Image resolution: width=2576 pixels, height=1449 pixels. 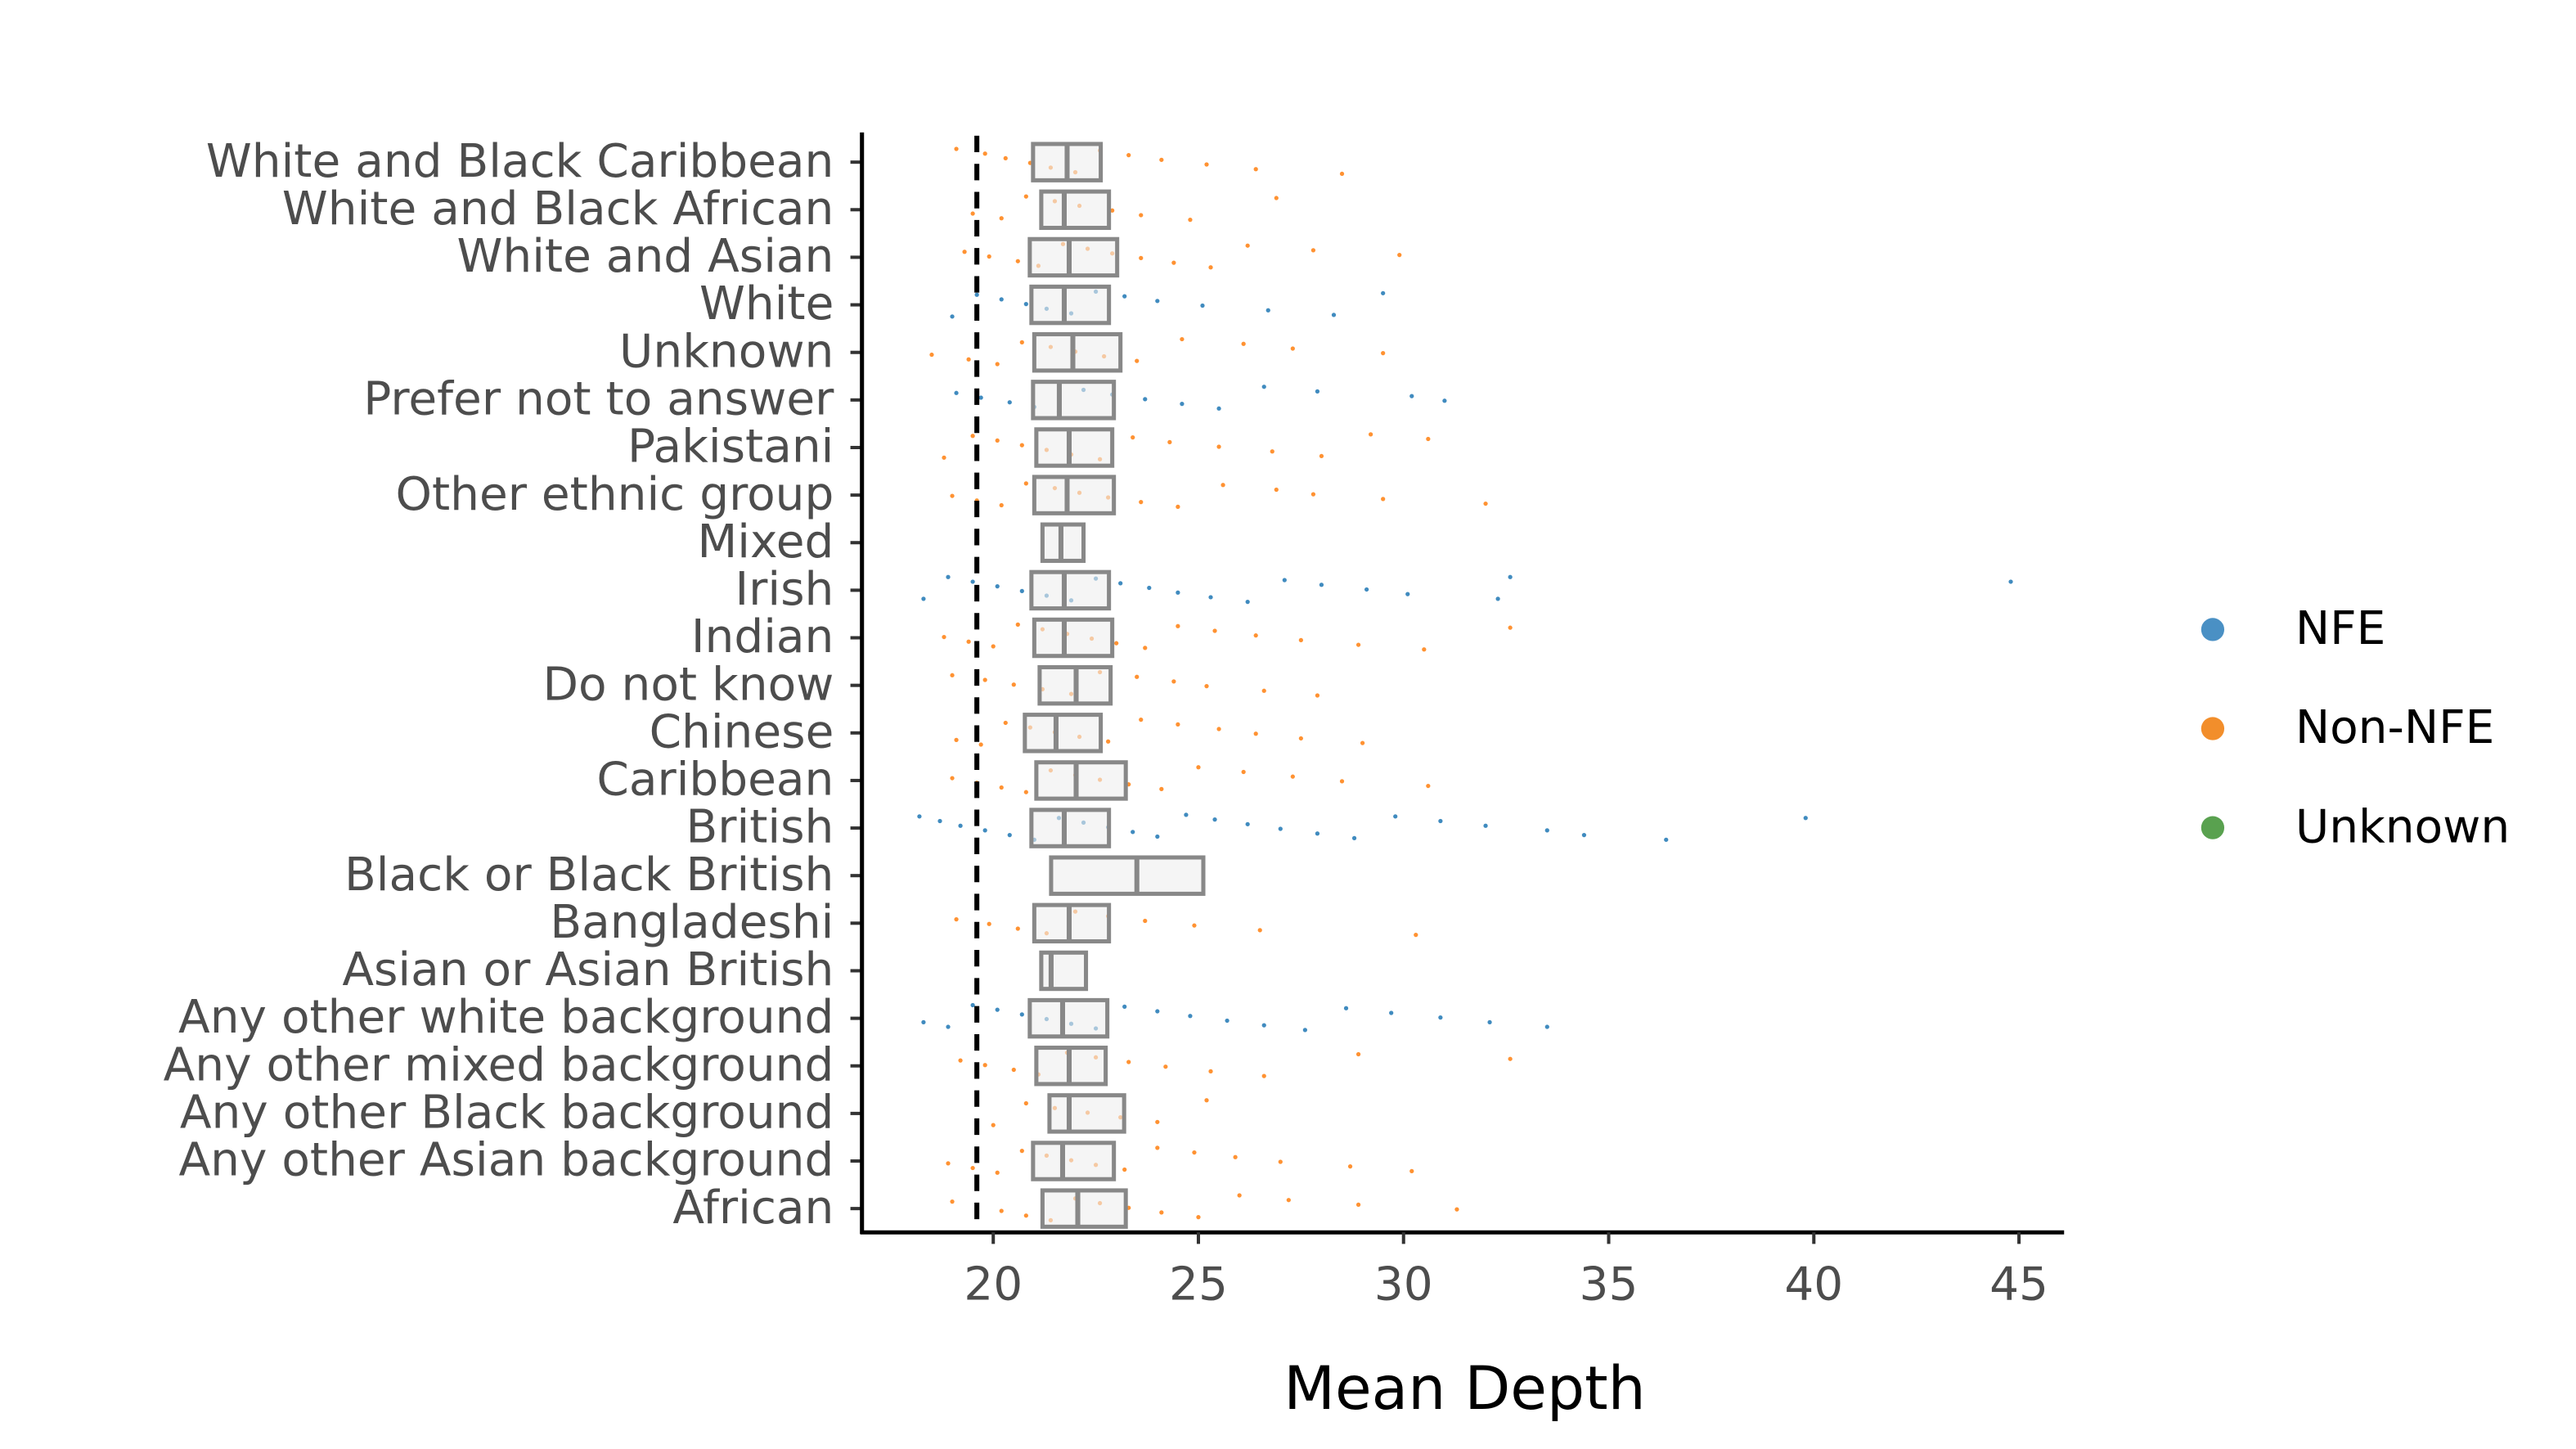 I want to click on y-tick-label: British, so click(x=760, y=828).